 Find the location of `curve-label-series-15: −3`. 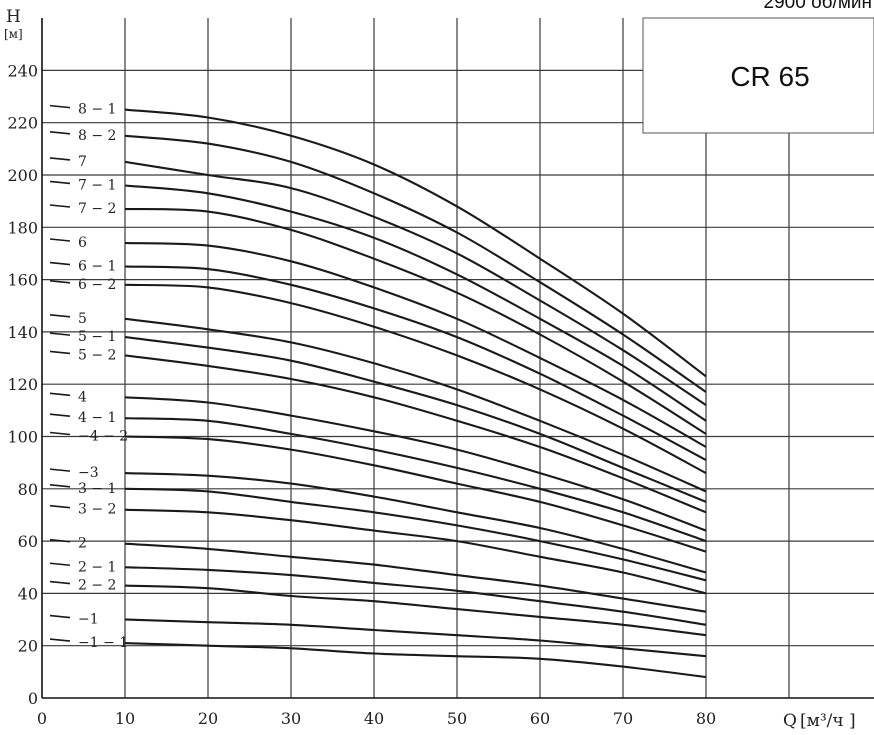

curve-label-series-15: −3 is located at coordinates (88, 473).